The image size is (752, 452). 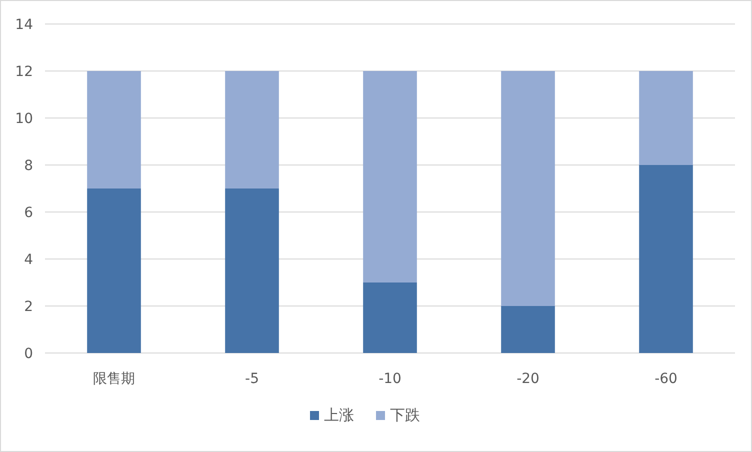 I want to click on x-tick-label: -5, so click(x=252, y=379).